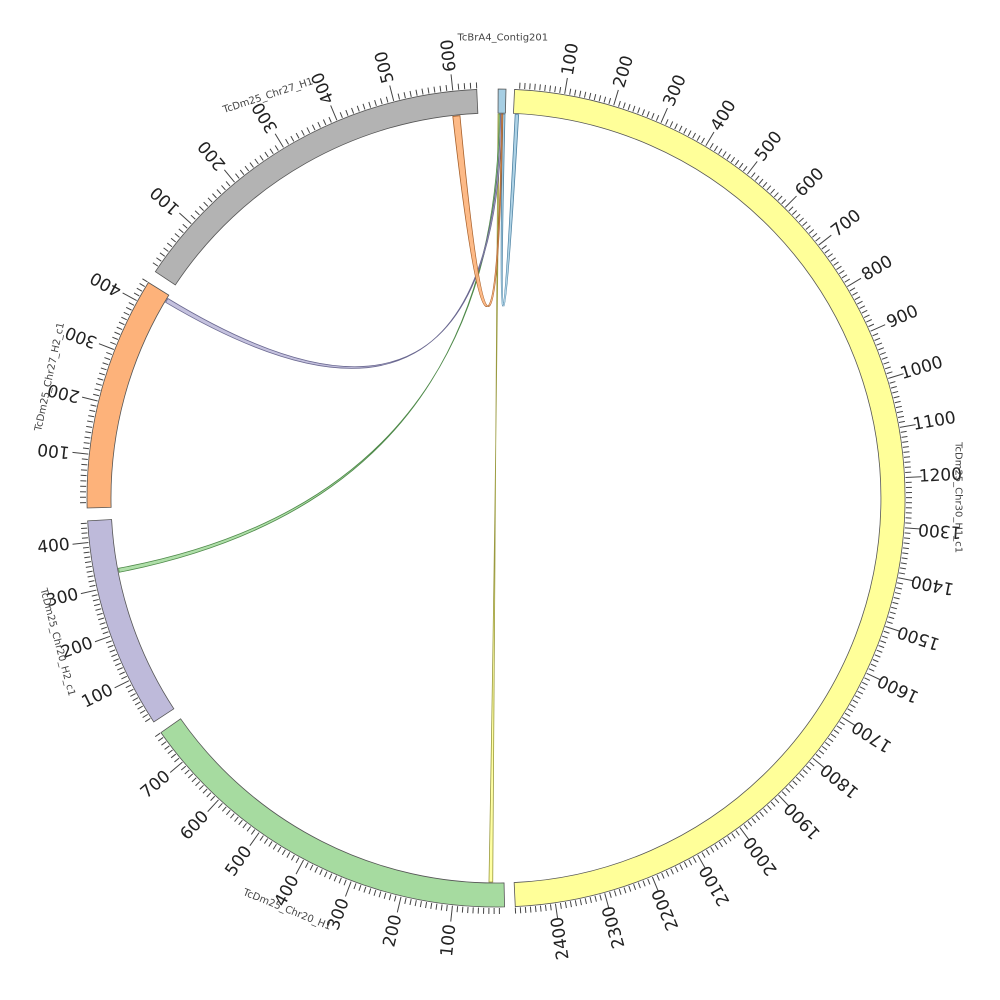 Image resolution: width=1000 pixels, height=1000 pixels. What do you see at coordinates (50, 377) in the screenshot?
I see `segment-name-chr27_h2: TcDm25_Chr27_H2_c1` at bounding box center [50, 377].